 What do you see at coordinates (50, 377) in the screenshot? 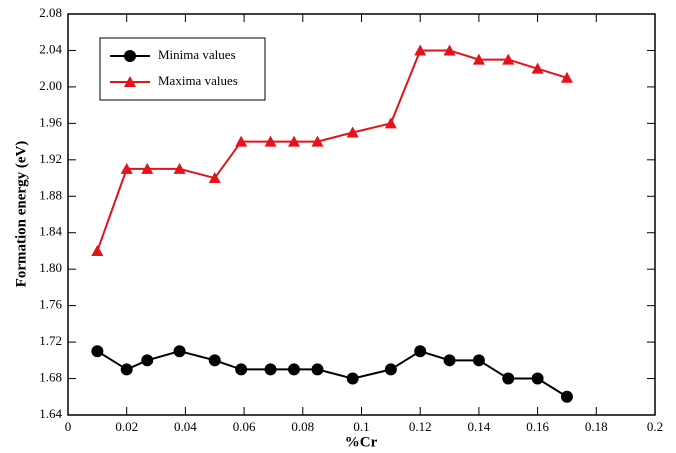
I see `y-tick-label: 1.68` at bounding box center [50, 377].